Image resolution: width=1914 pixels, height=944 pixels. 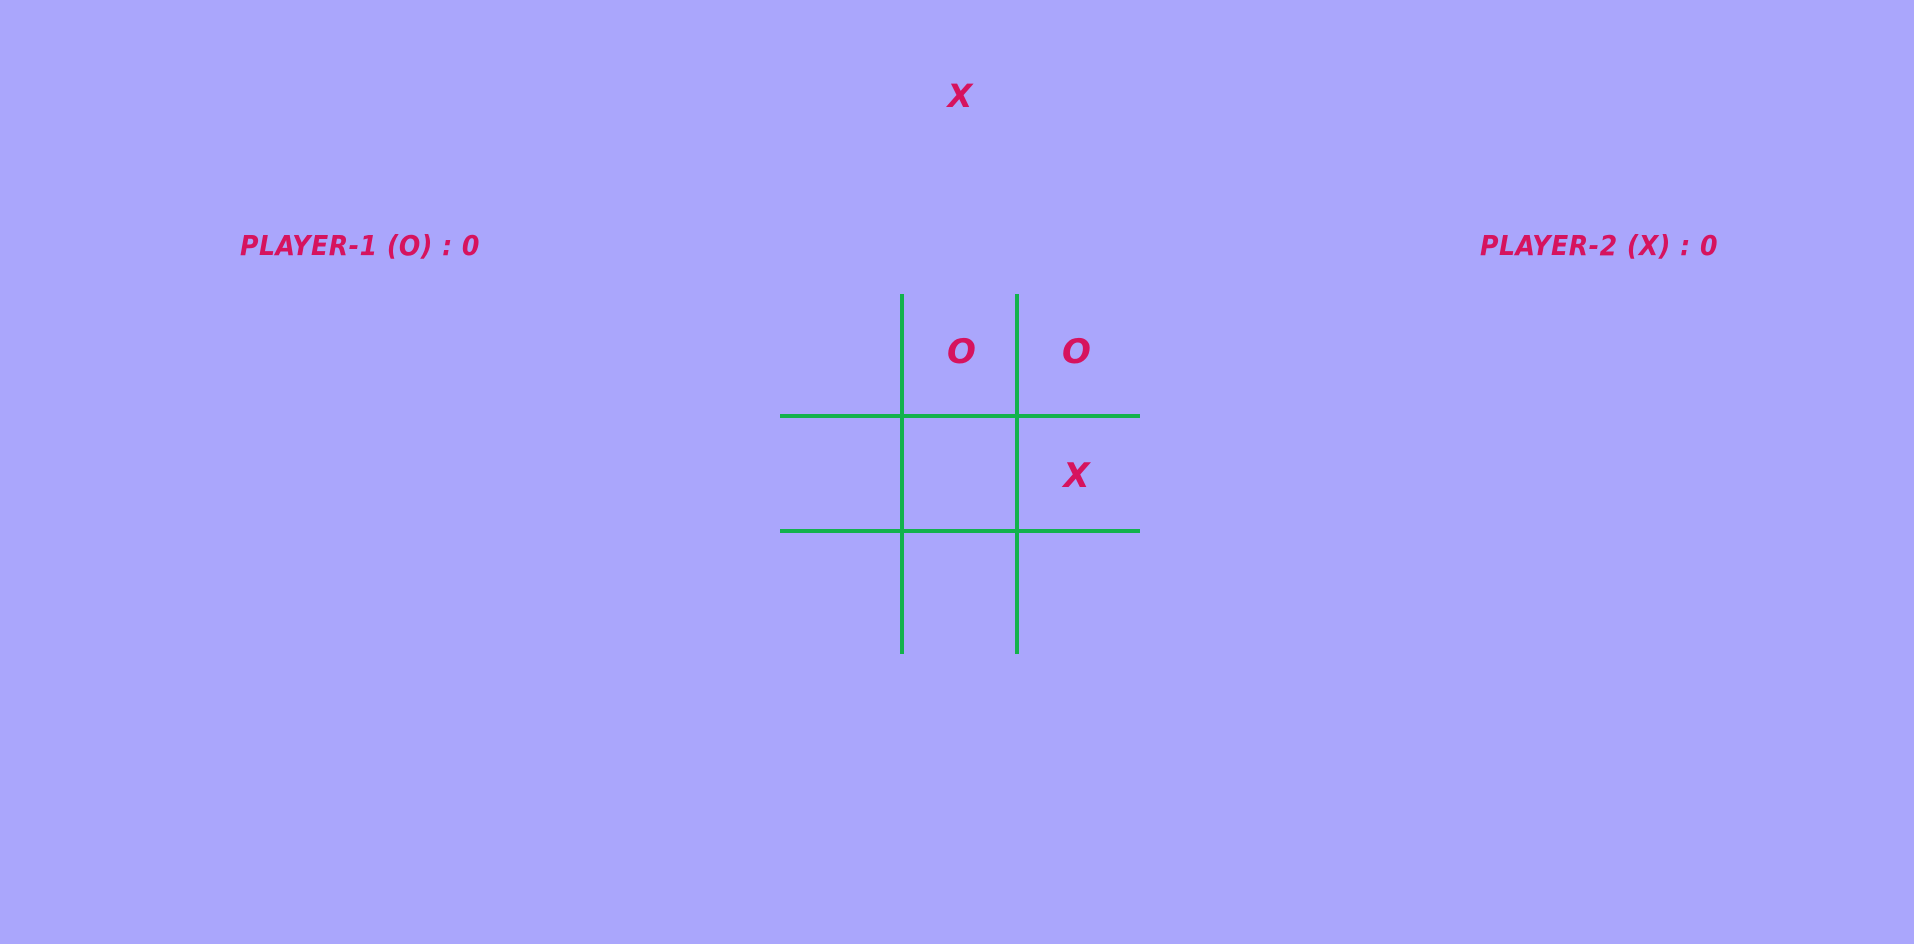 I want to click on board-cell-6: X, so click(x=1076, y=475).